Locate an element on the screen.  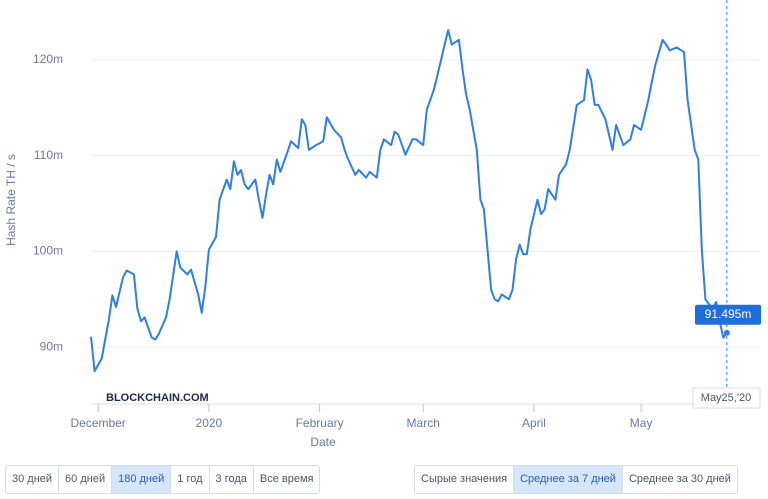
point is located at coordinates (726, 332).